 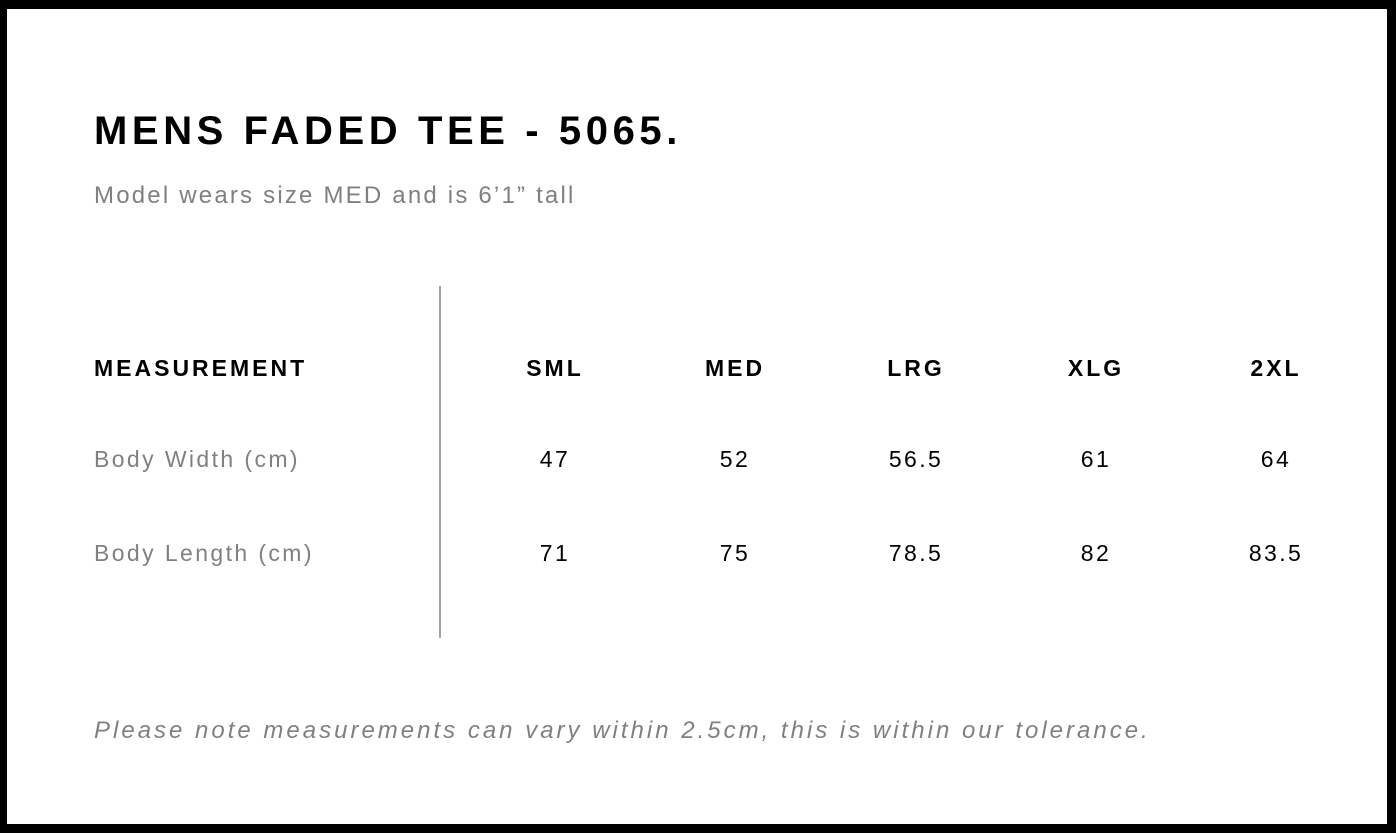 What do you see at coordinates (1096, 459) in the screenshot?
I see `table-cell: 61` at bounding box center [1096, 459].